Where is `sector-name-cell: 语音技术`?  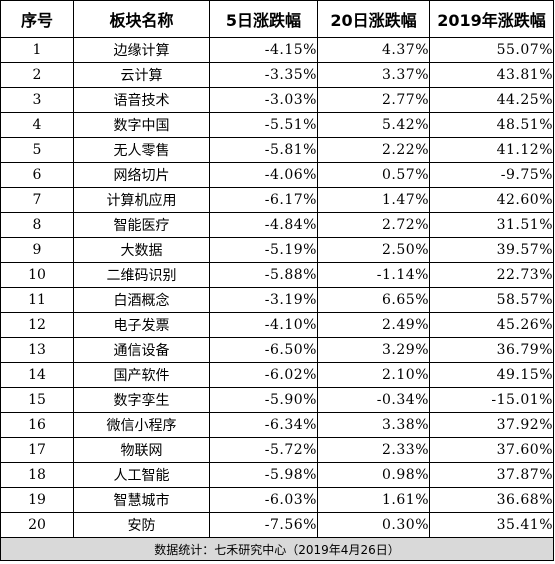
sector-name-cell: 语音技术 is located at coordinates (141, 100).